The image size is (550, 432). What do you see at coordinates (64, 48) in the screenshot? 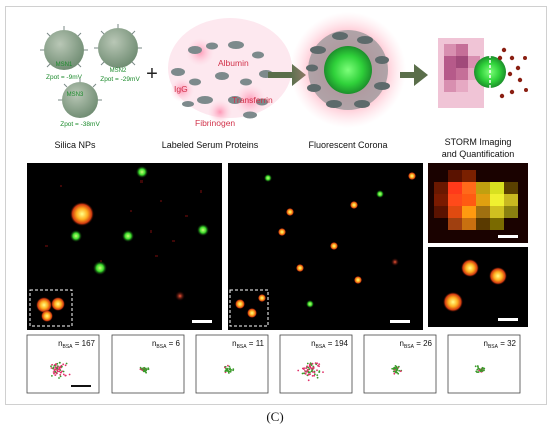
I see `msn1-particle` at bounding box center [64, 48].